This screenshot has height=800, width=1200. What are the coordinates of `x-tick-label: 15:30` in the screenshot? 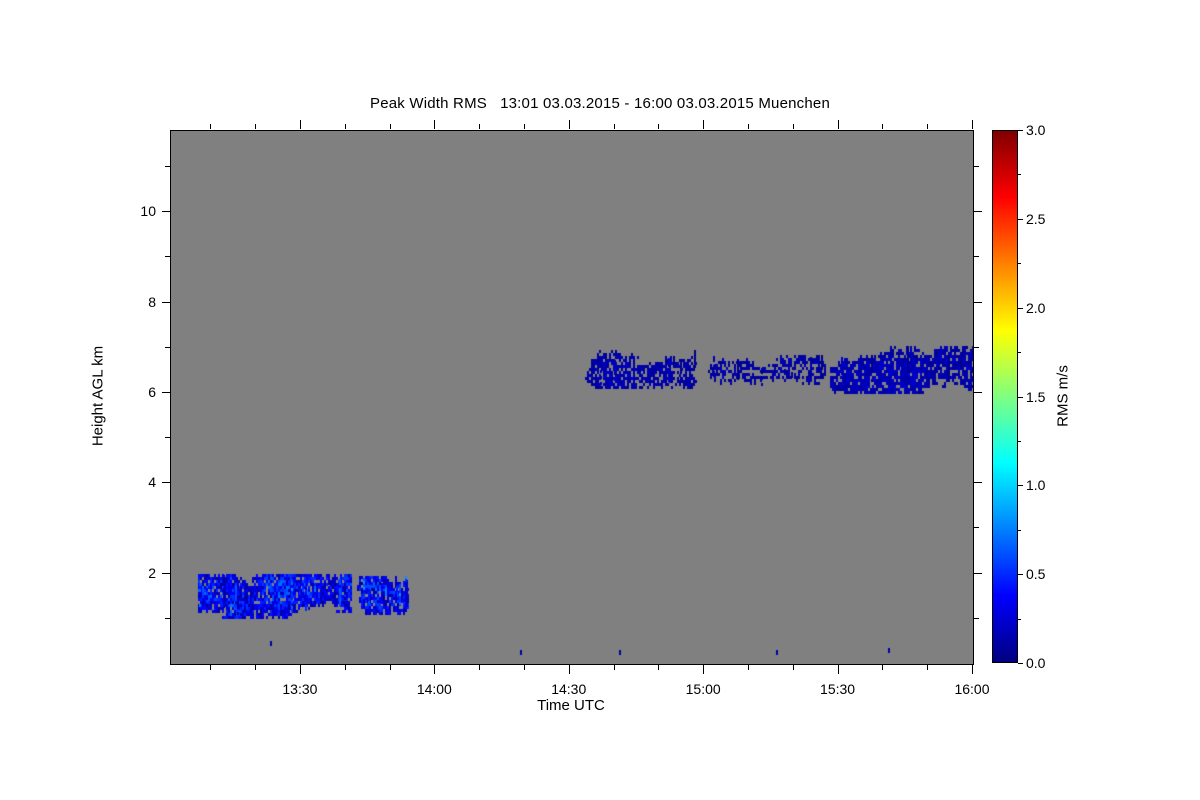 It's located at (838, 689).